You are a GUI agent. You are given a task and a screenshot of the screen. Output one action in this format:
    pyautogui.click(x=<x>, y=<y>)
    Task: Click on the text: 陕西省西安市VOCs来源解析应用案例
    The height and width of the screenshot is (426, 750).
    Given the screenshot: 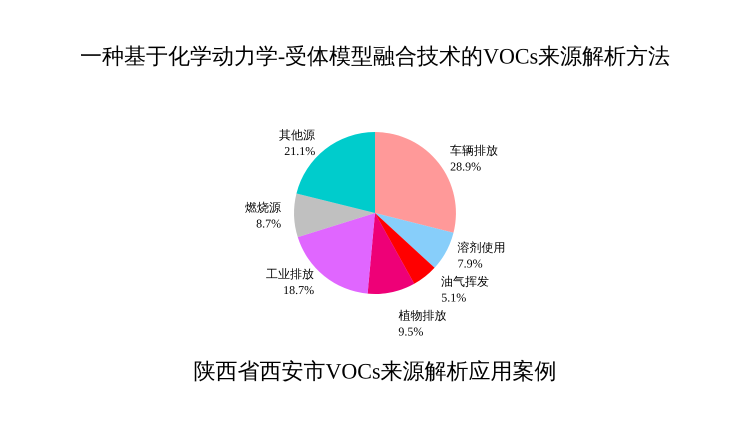 What is the action you would take?
    pyautogui.click(x=375, y=371)
    